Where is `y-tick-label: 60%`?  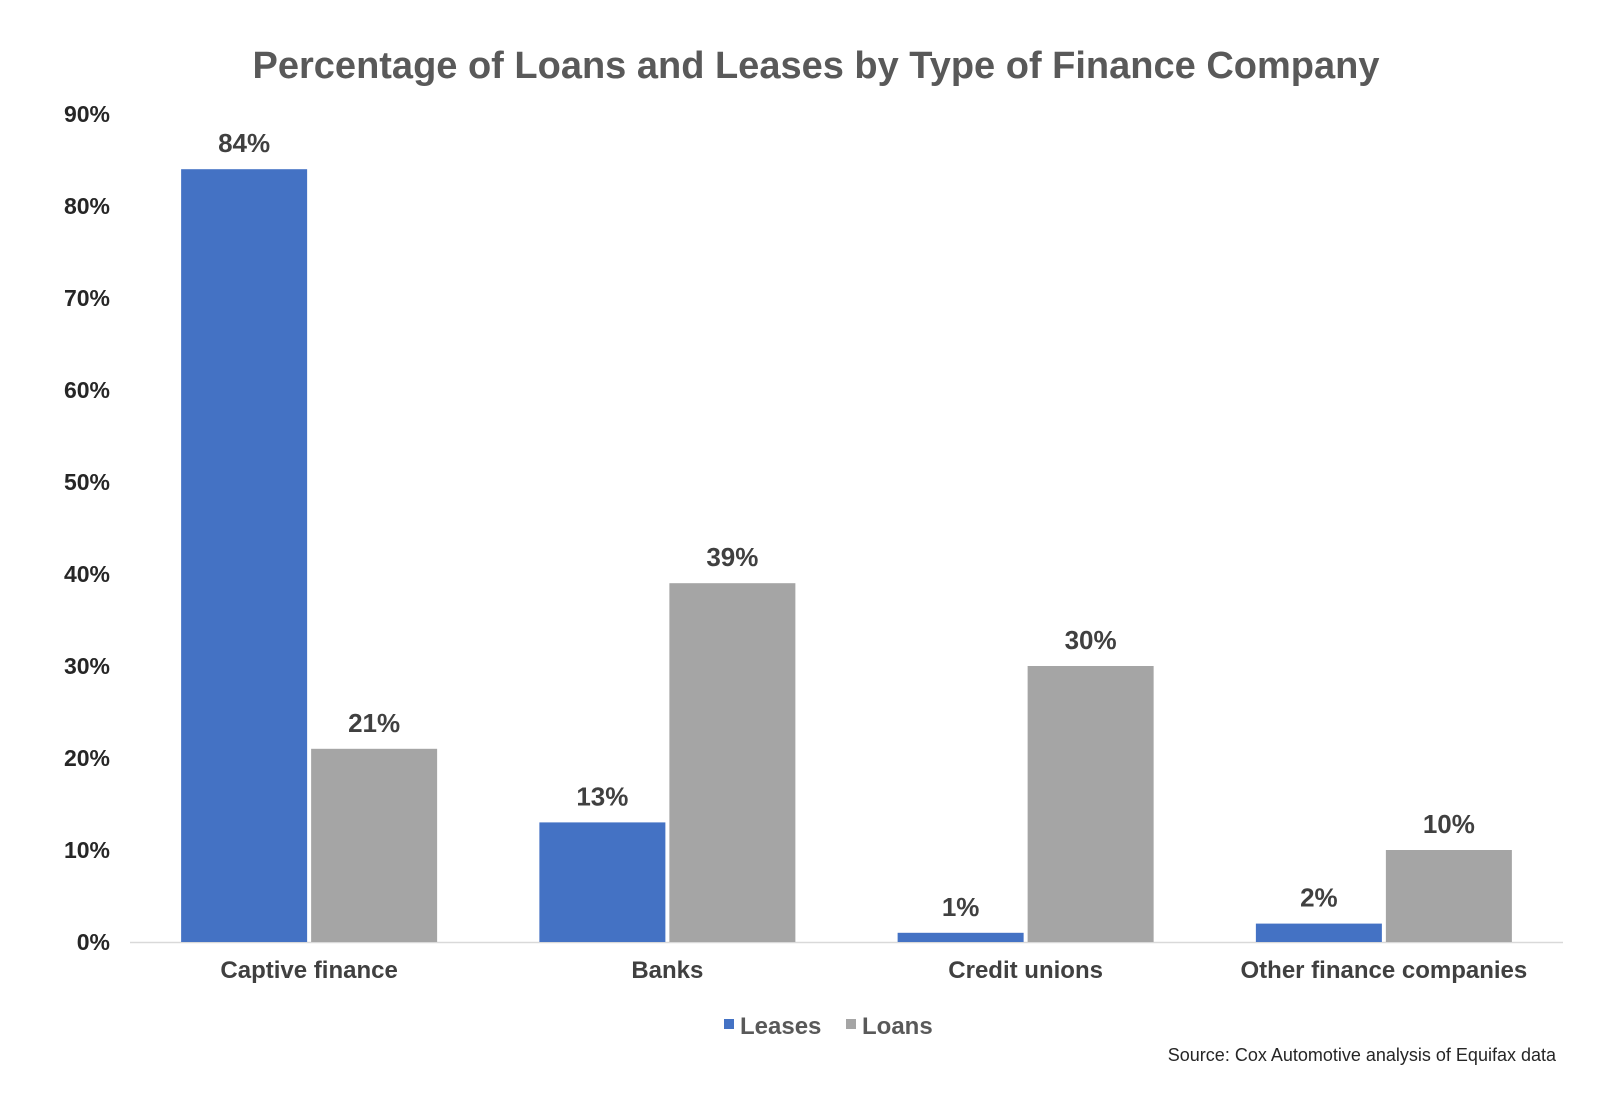 y-tick-label: 60% is located at coordinates (87, 390).